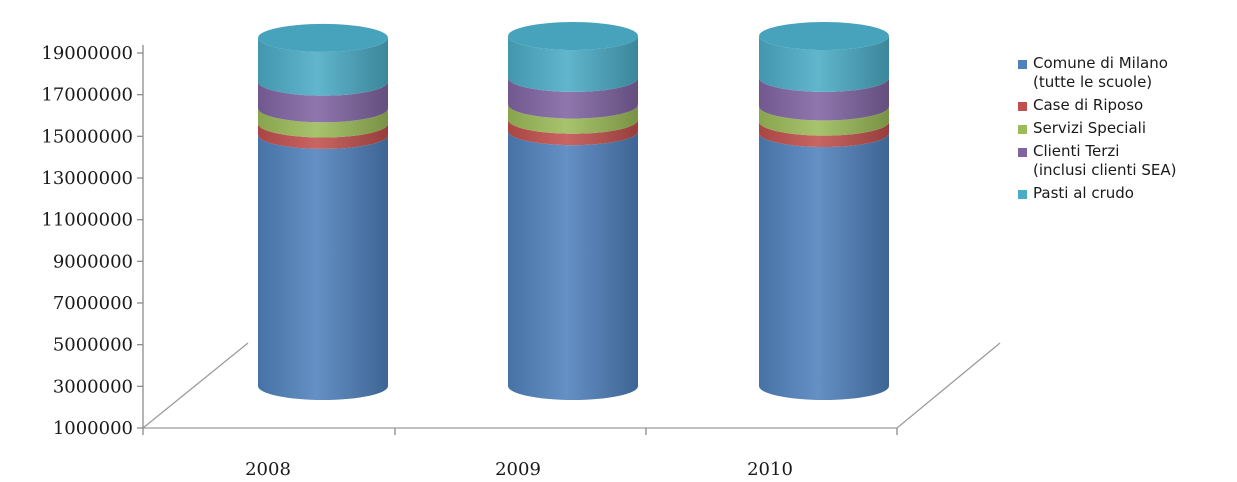  Describe the element at coordinates (87, 178) in the screenshot. I see `y-tick-label: 13000000` at that location.